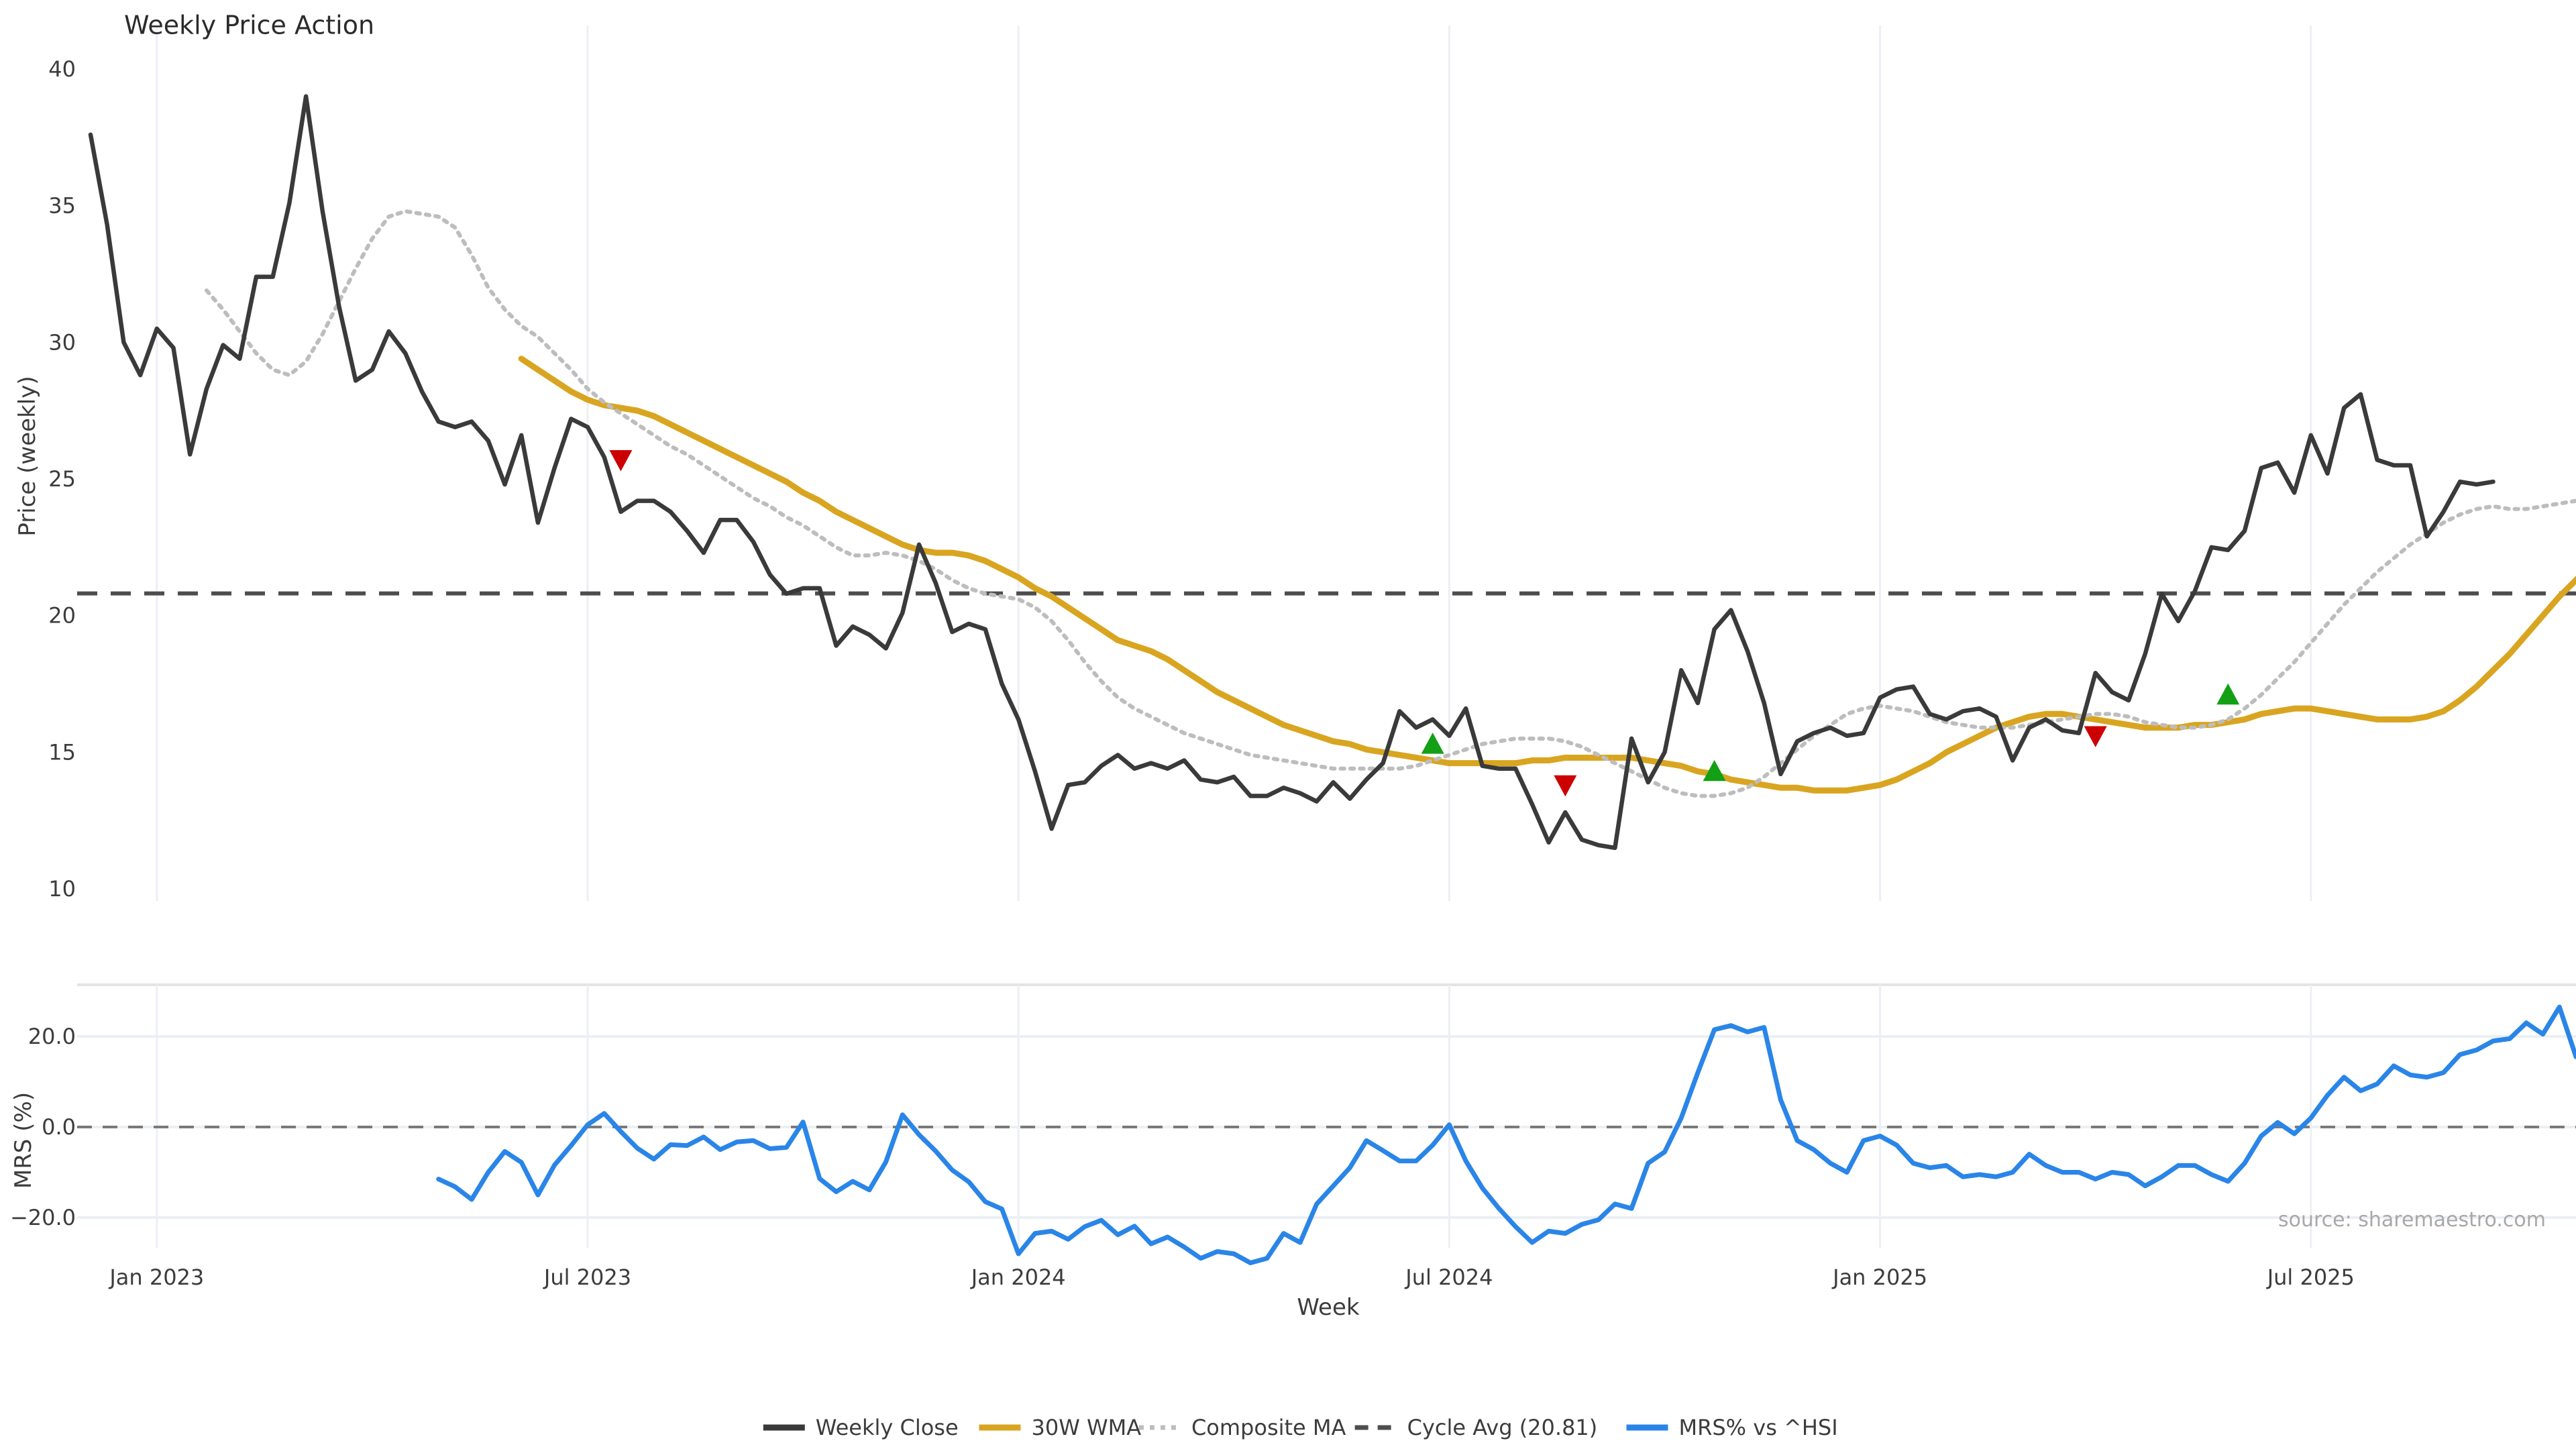 This screenshot has width=2576, height=1449. Describe the element at coordinates (1879, 1277) in the screenshot. I see `xtick-4: Jan 2025` at that location.